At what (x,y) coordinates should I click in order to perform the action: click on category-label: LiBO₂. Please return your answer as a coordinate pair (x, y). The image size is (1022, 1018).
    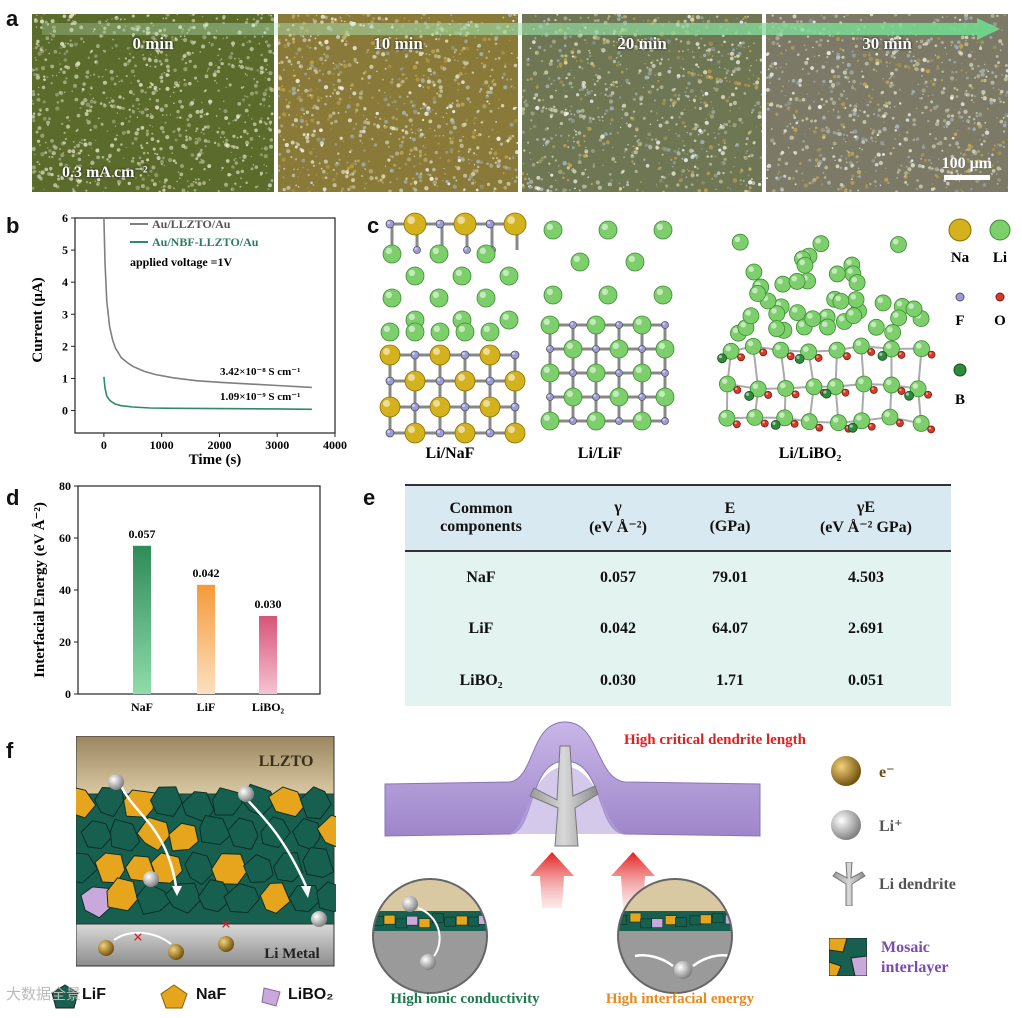
    Looking at the image, I should click on (268, 707).